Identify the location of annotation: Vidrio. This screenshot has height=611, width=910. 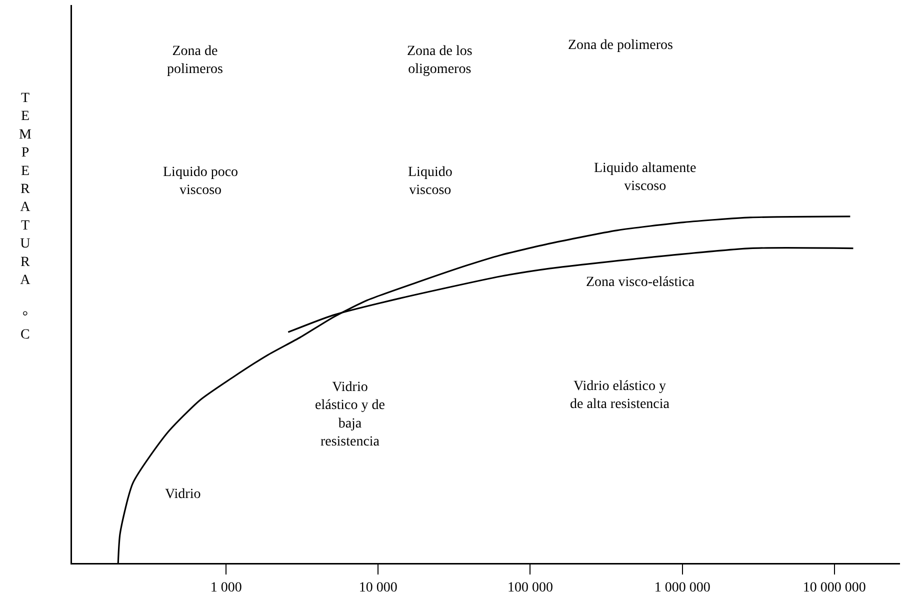
(183, 494).